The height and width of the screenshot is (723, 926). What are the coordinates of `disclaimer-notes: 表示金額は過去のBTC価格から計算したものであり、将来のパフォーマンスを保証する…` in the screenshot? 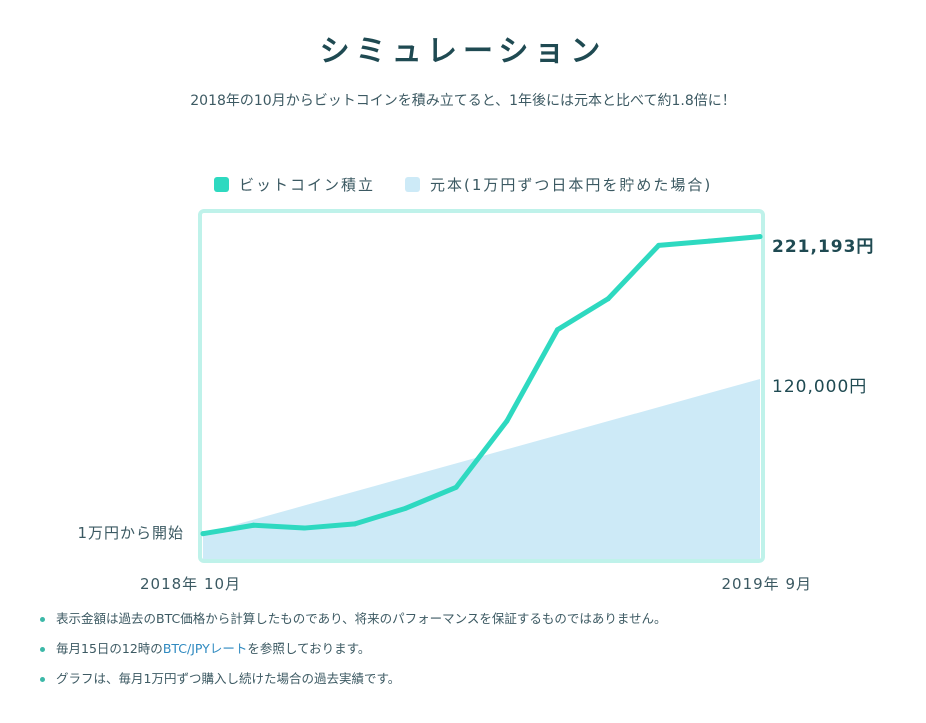 It's located at (352, 655).